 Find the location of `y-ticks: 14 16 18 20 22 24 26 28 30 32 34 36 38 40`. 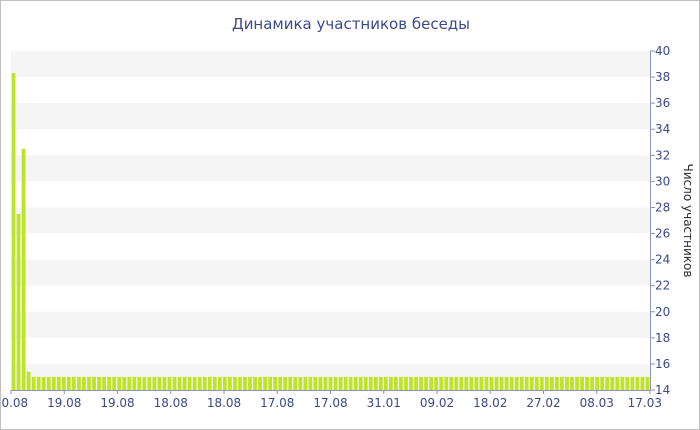

y-ticks: 14 16 18 20 22 24 26 28 30 32 34 36 38 40 is located at coordinates (660, 220).